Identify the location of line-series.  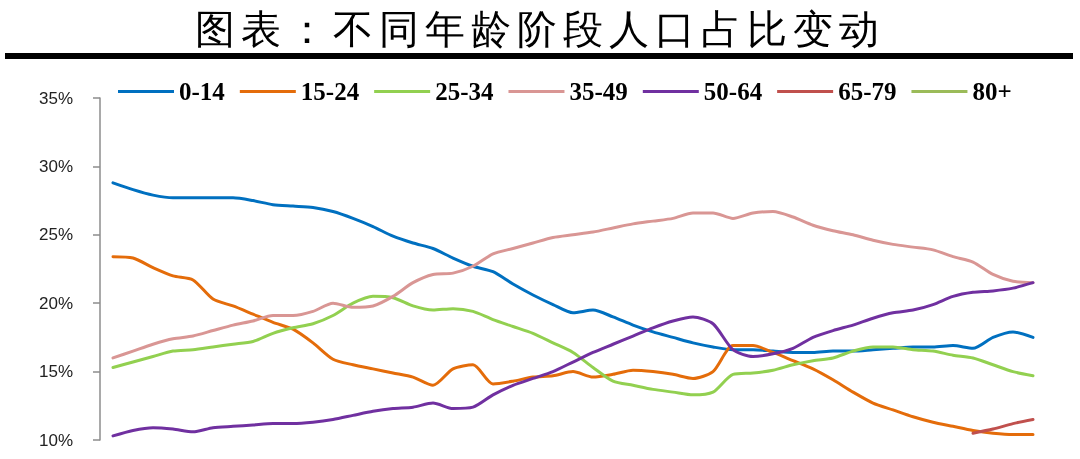
(1003, 426).